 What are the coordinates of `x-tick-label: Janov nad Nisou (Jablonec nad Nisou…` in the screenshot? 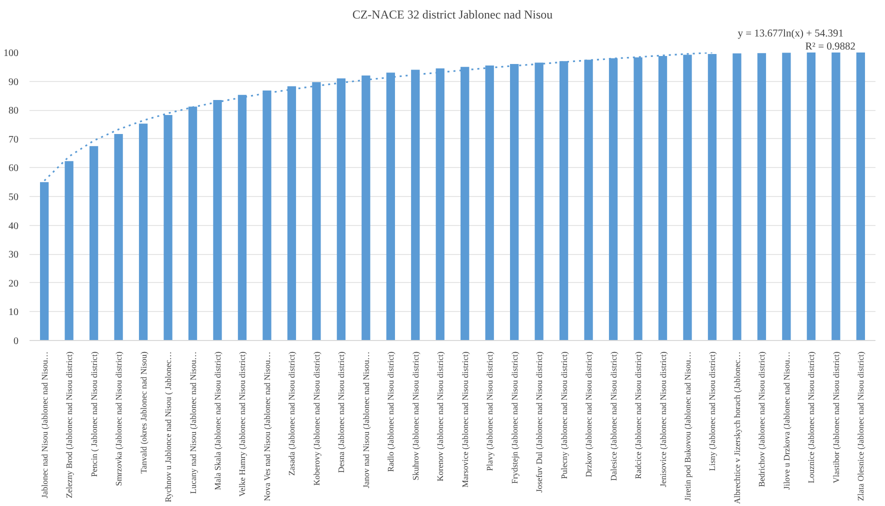 It's located at (365, 419).